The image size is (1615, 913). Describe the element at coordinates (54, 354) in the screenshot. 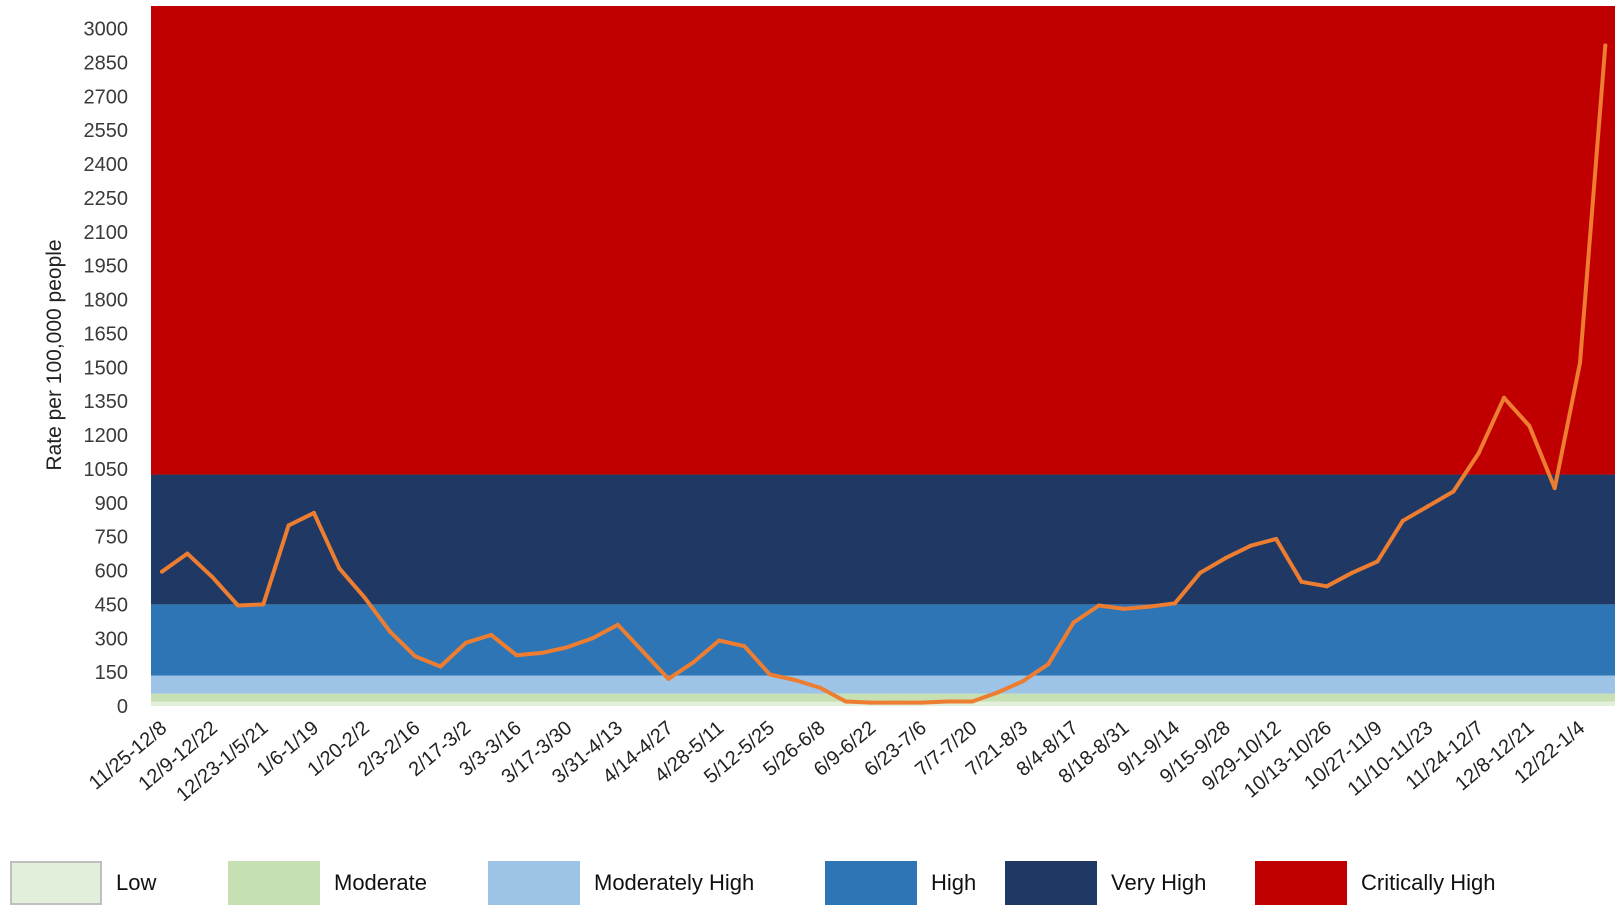

I see `y-axis-label: Rate per 100,000 people` at that location.